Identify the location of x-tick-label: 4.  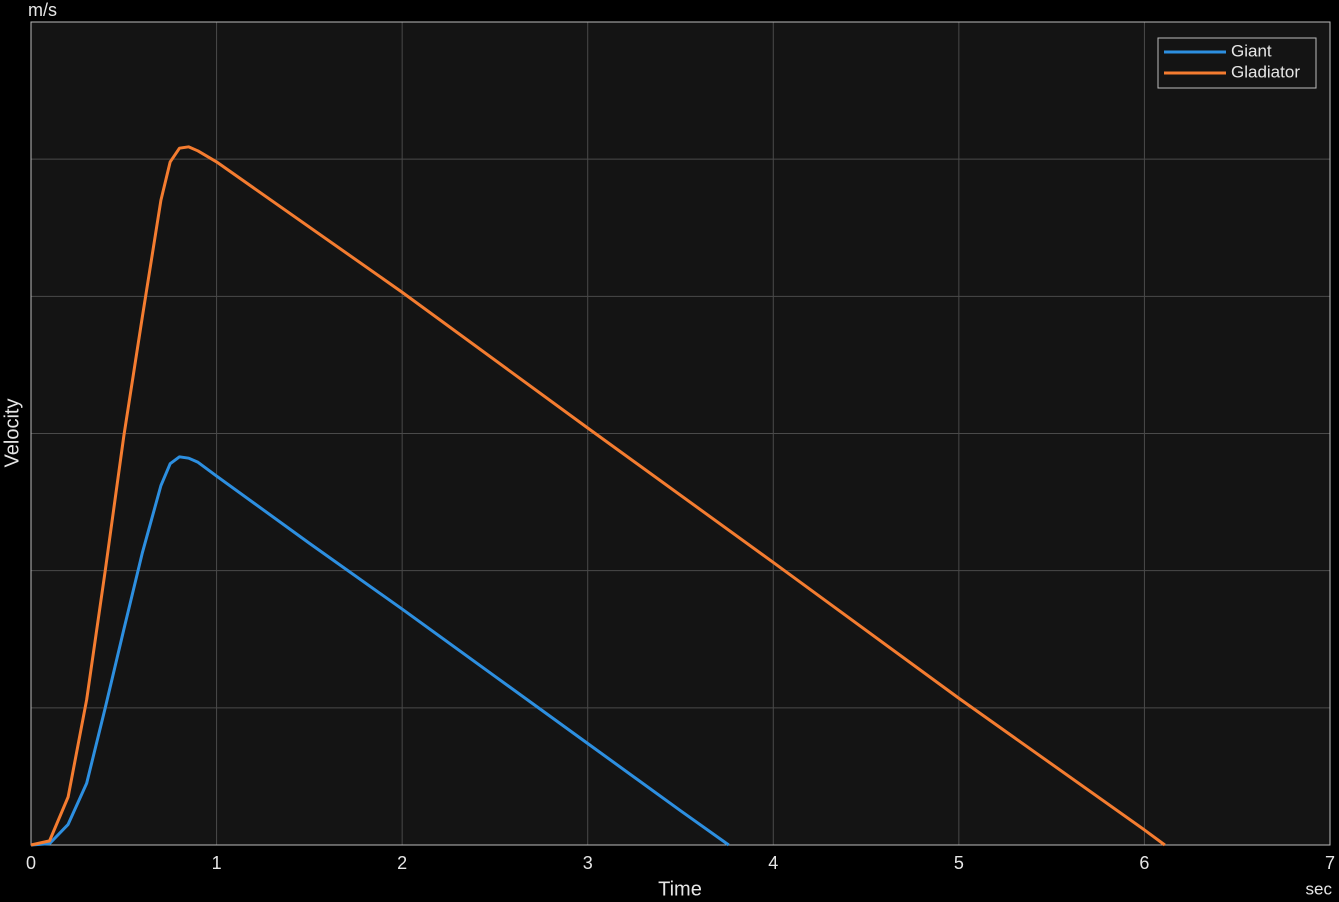
(773, 863).